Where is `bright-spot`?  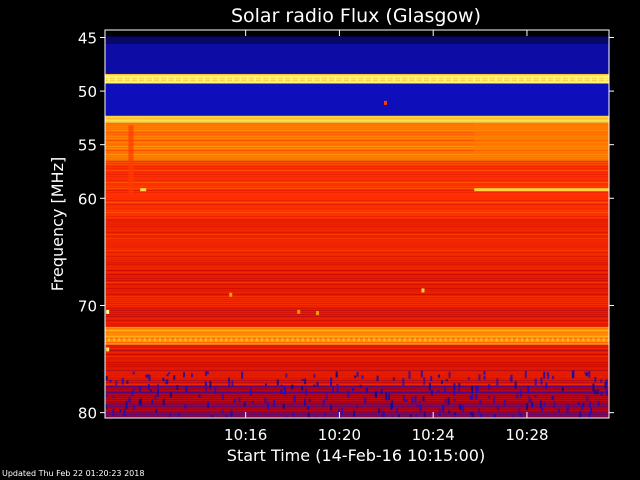
bright-spot is located at coordinates (385, 102).